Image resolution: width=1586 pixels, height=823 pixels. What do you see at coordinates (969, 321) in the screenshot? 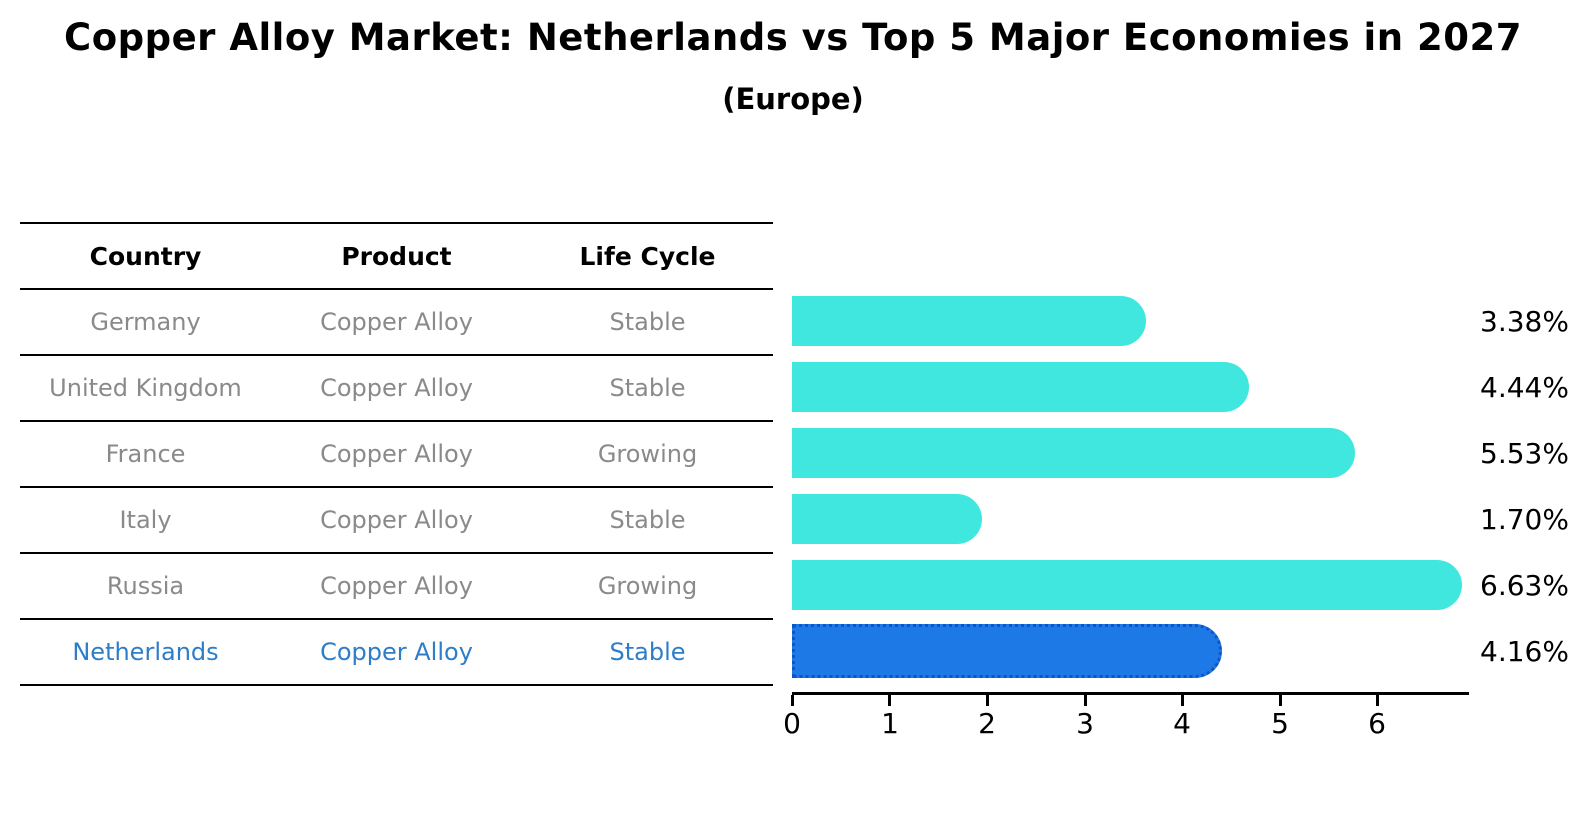
I see `bar-germany` at bounding box center [969, 321].